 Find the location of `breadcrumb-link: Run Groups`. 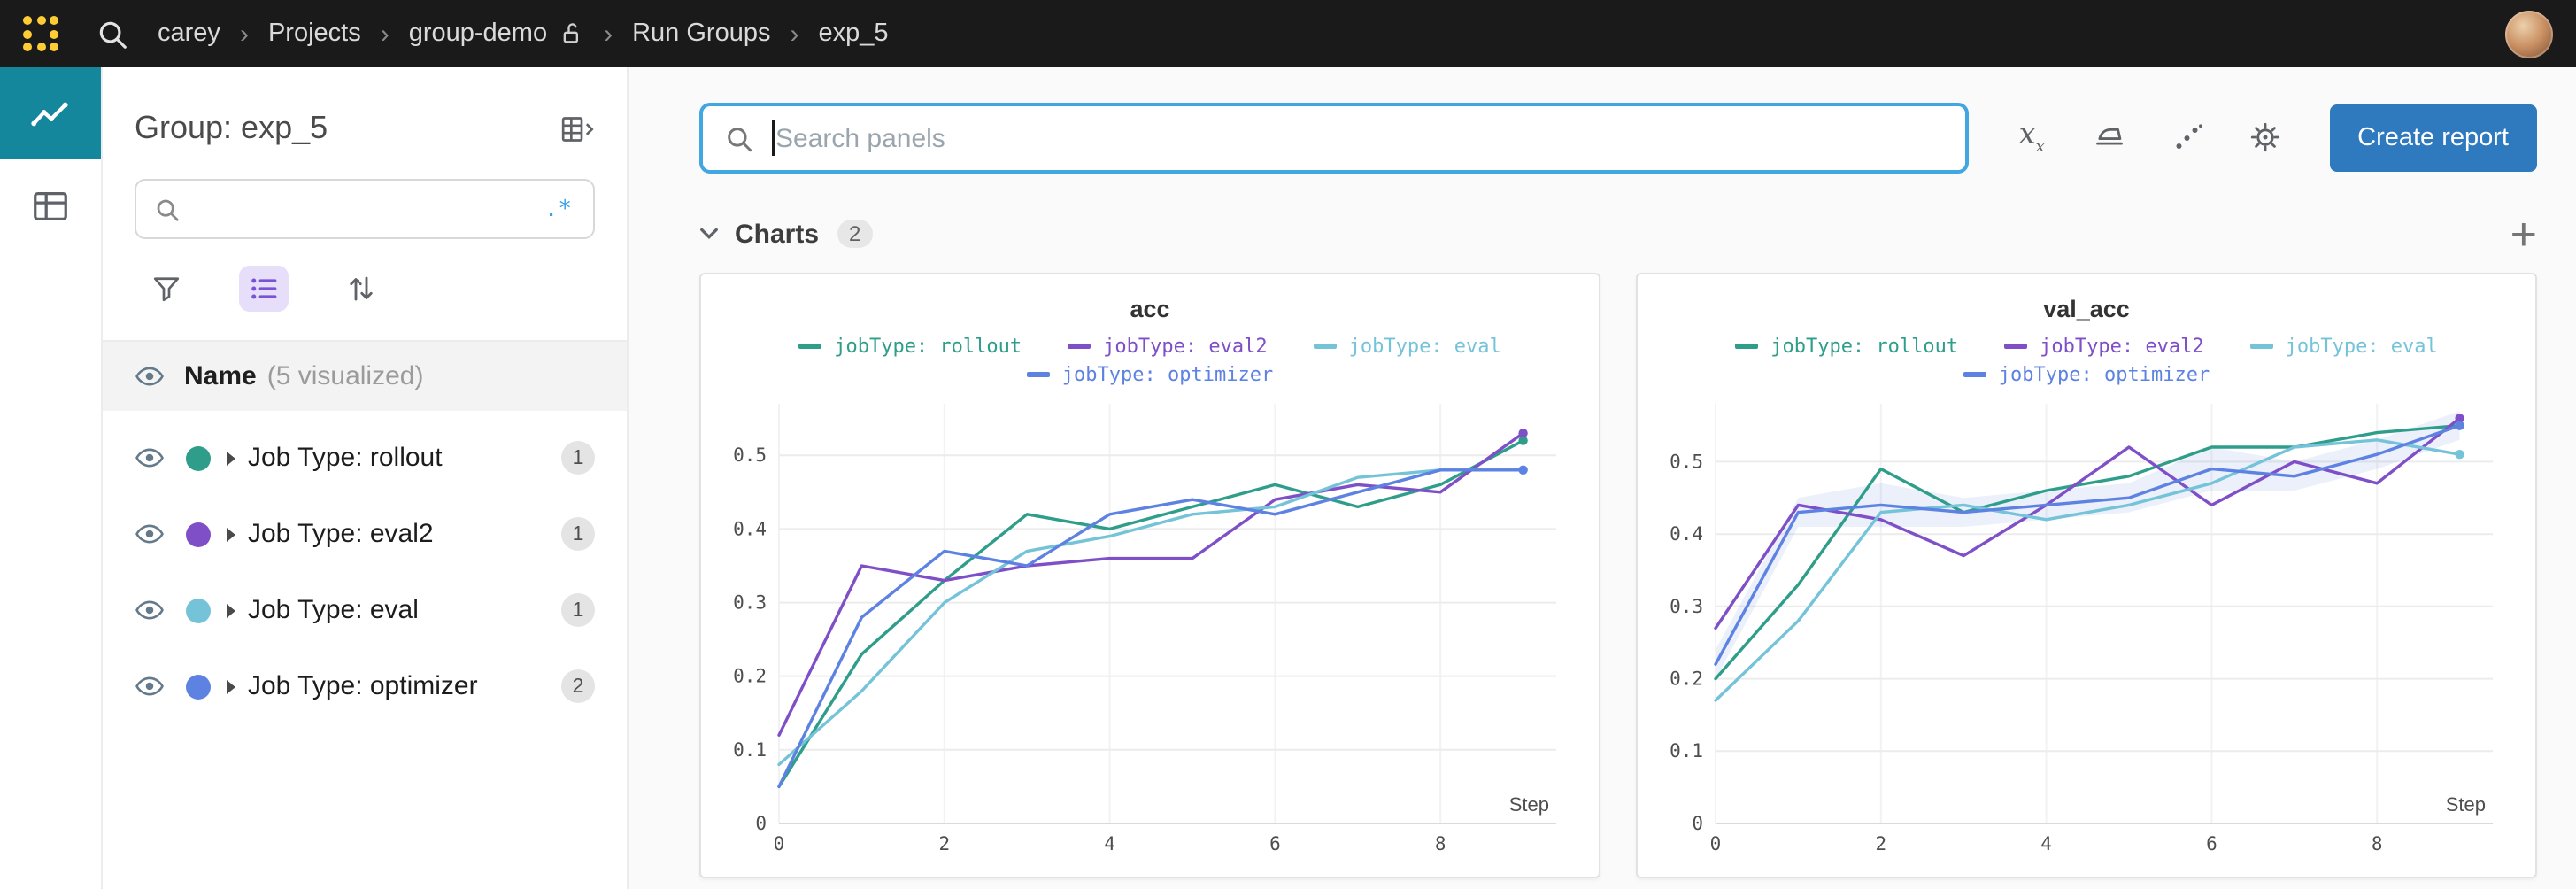

breadcrumb-link: Run Groups is located at coordinates (701, 33).